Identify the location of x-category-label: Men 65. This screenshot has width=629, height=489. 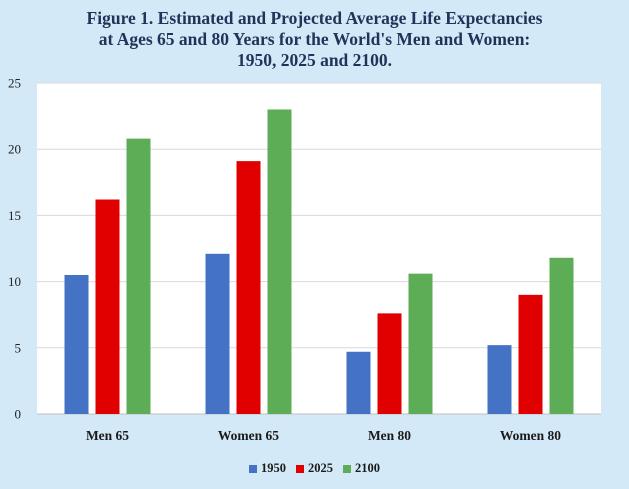
(107, 435).